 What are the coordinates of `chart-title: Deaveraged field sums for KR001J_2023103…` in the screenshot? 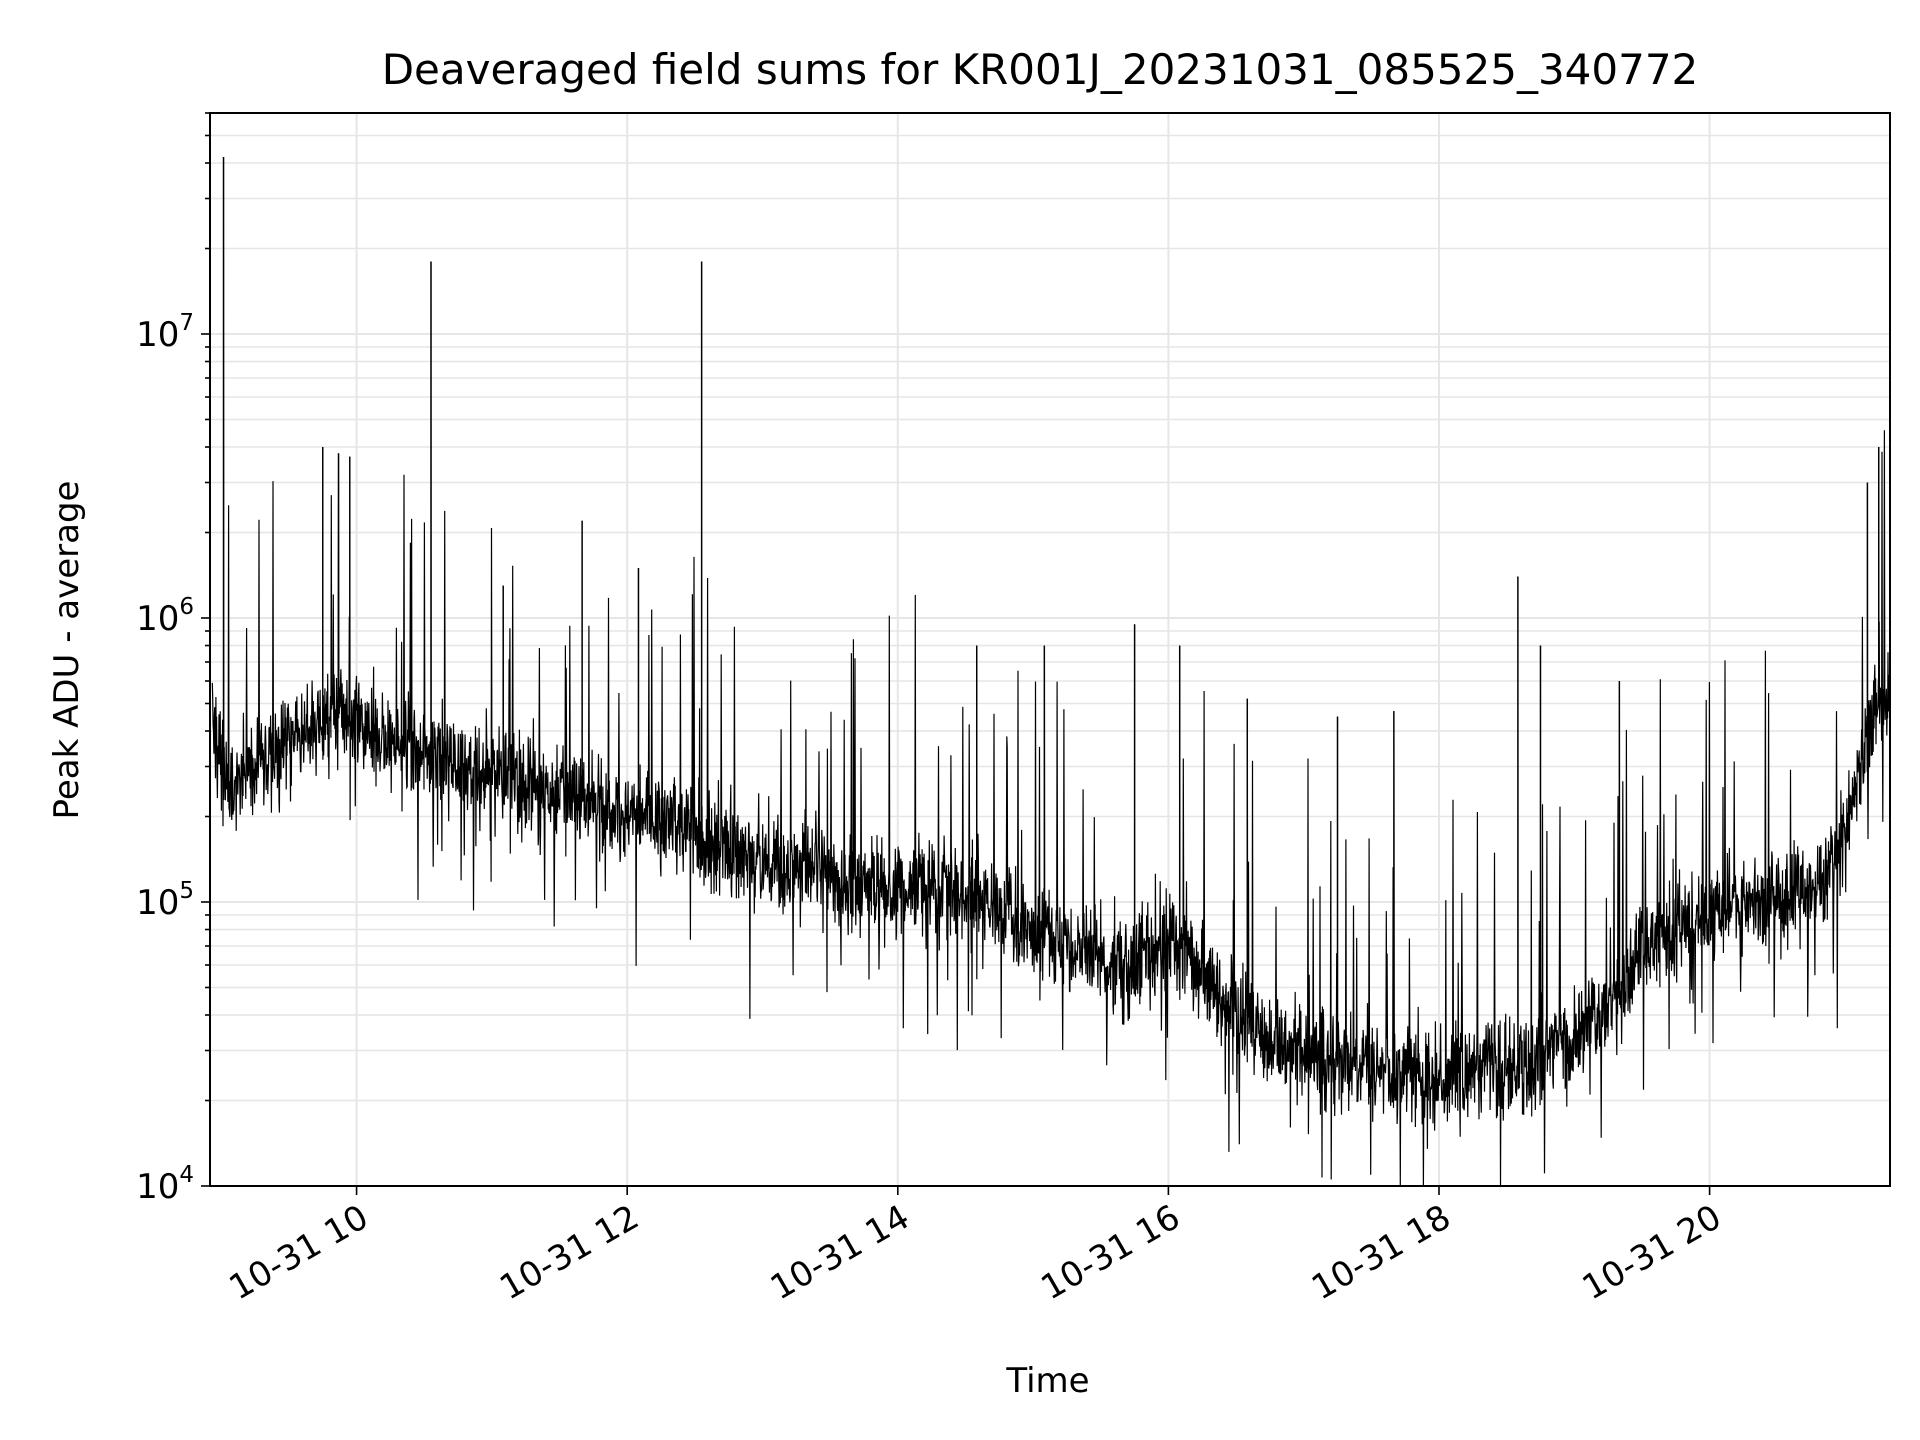 It's located at (1040, 69).